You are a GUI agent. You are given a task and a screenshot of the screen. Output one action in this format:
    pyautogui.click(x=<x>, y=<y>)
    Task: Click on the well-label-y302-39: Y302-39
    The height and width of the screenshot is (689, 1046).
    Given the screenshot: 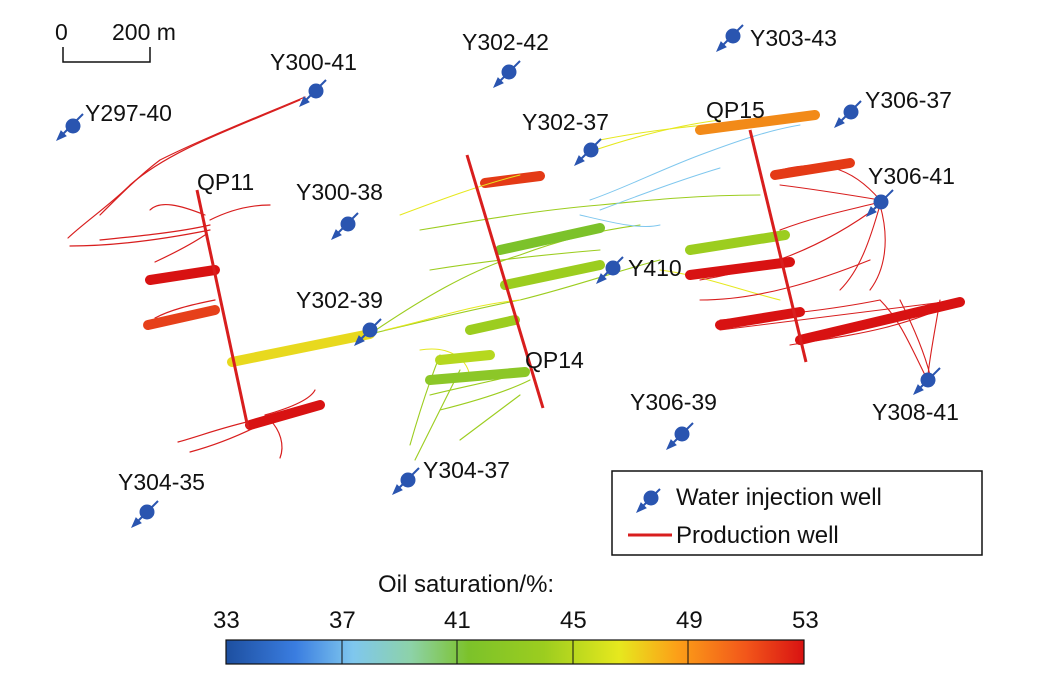 What is the action you would take?
    pyautogui.click(x=339, y=300)
    